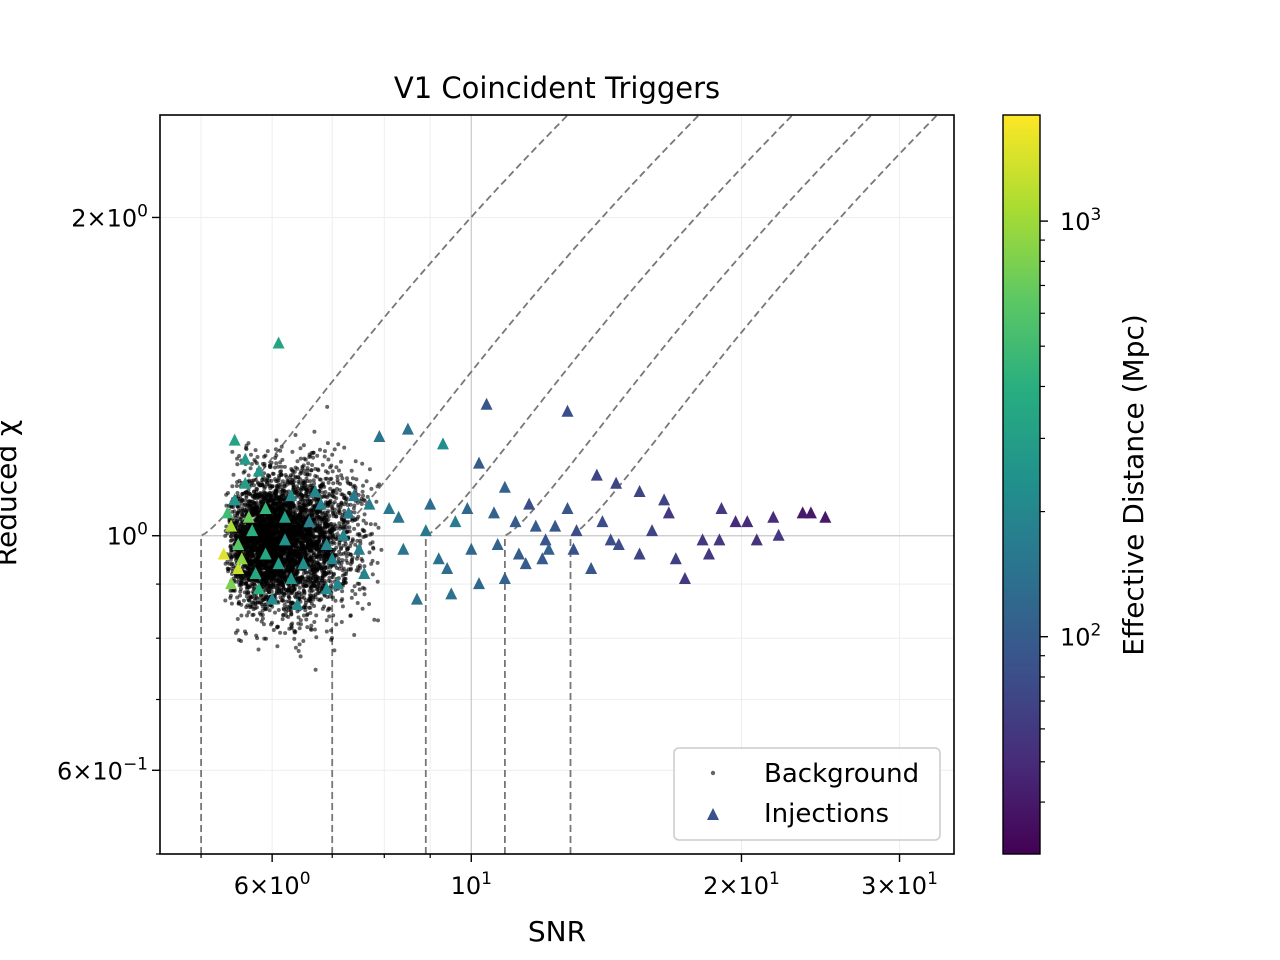 The width and height of the screenshot is (1280, 960). Describe the element at coordinates (807, 794) in the screenshot. I see `legend: Background Injections` at that location.